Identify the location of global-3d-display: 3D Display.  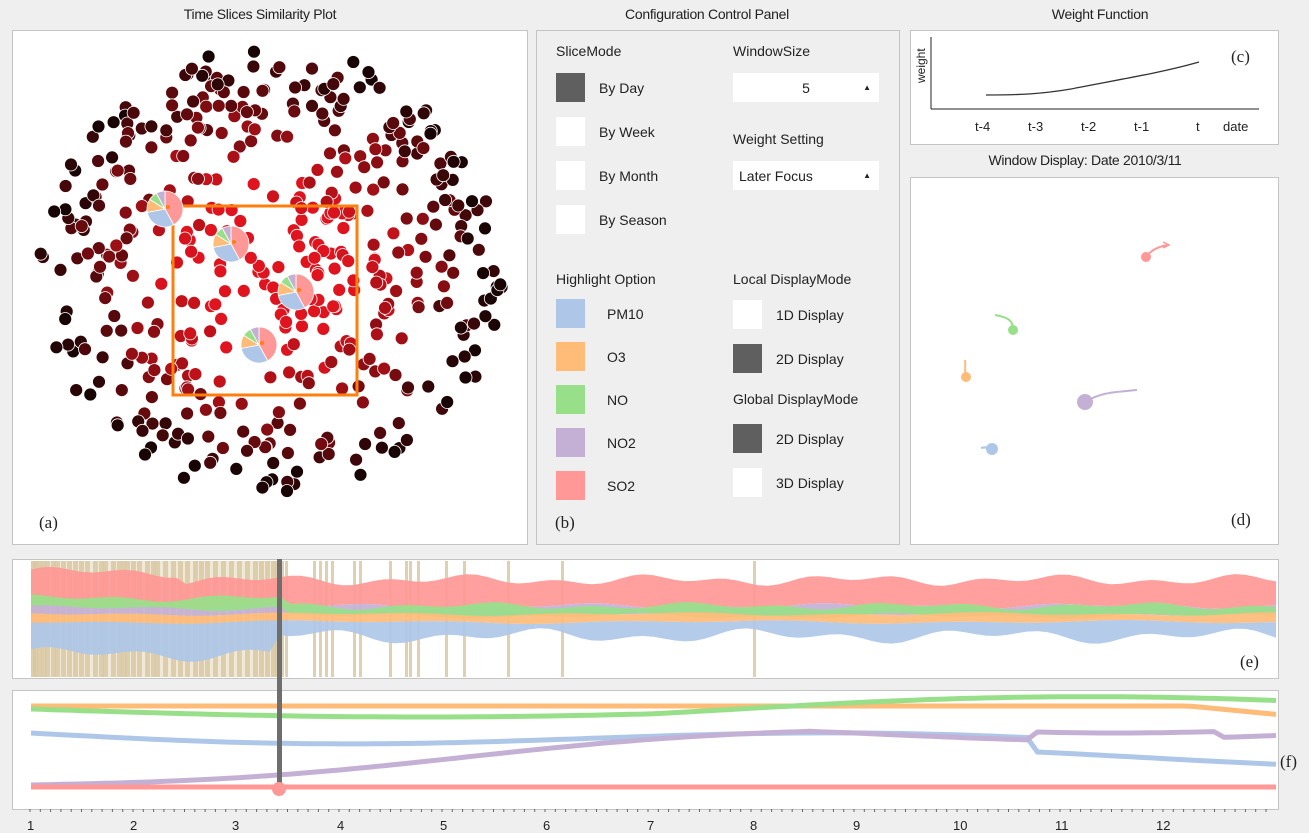
(788, 482).